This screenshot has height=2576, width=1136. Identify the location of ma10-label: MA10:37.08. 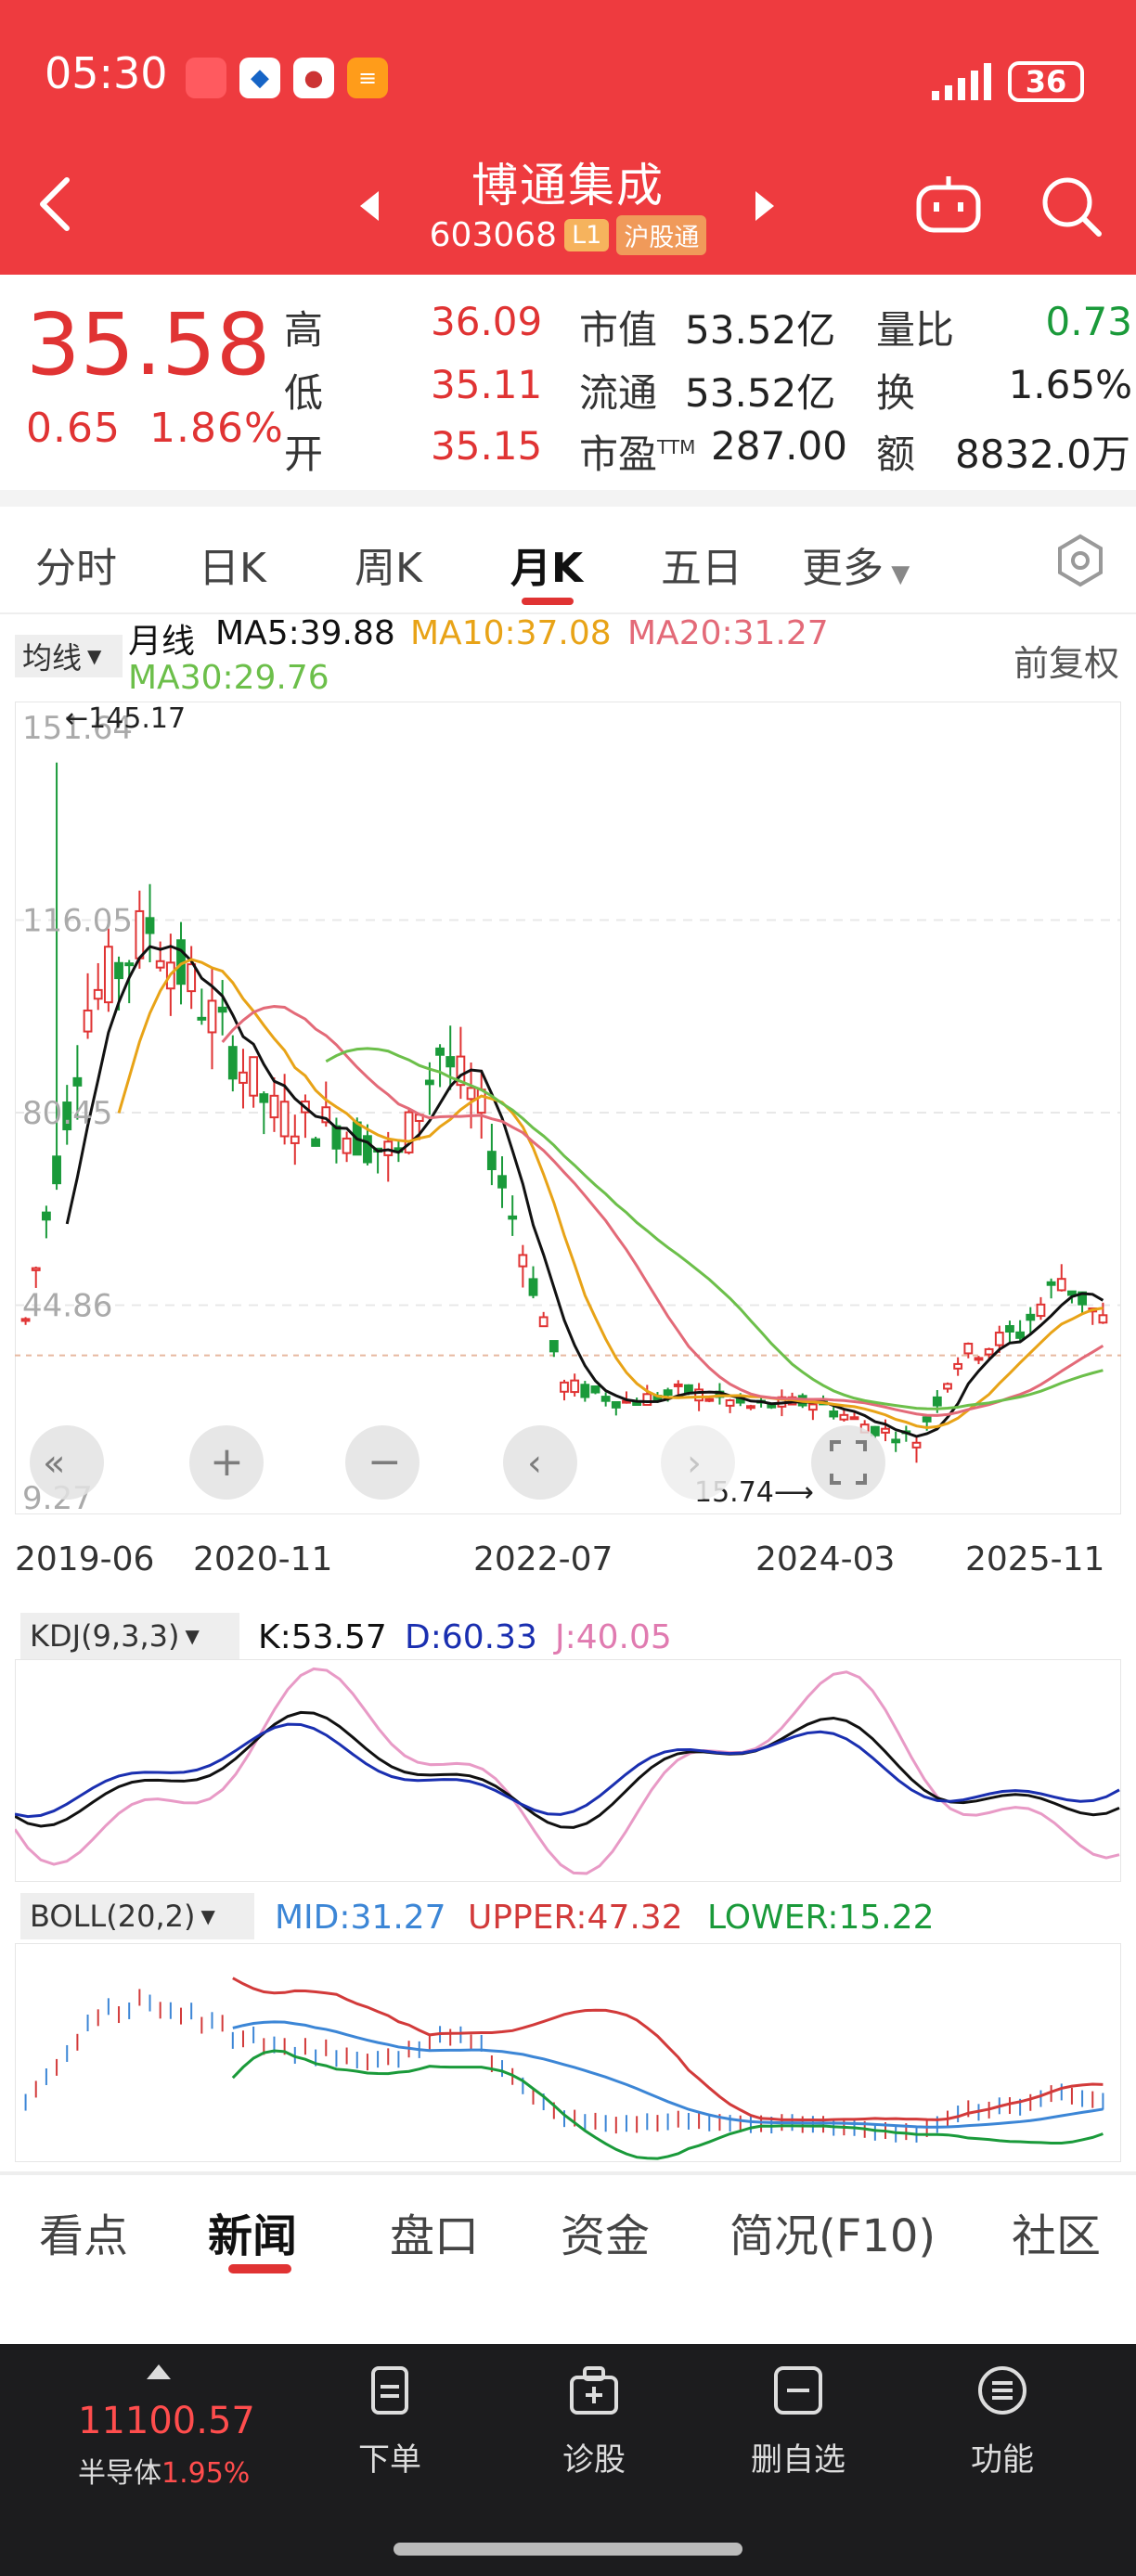
(511, 633).